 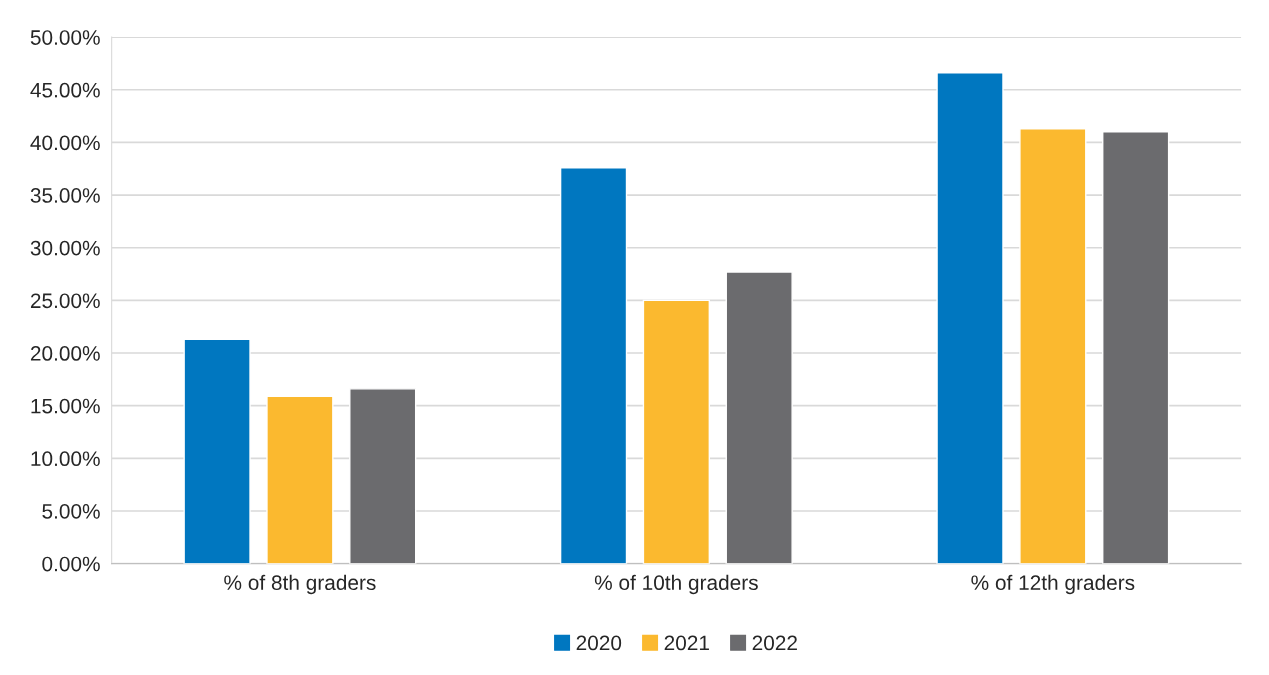 What do you see at coordinates (65, 459) in the screenshot?
I see `y-tick-label: 10.00%` at bounding box center [65, 459].